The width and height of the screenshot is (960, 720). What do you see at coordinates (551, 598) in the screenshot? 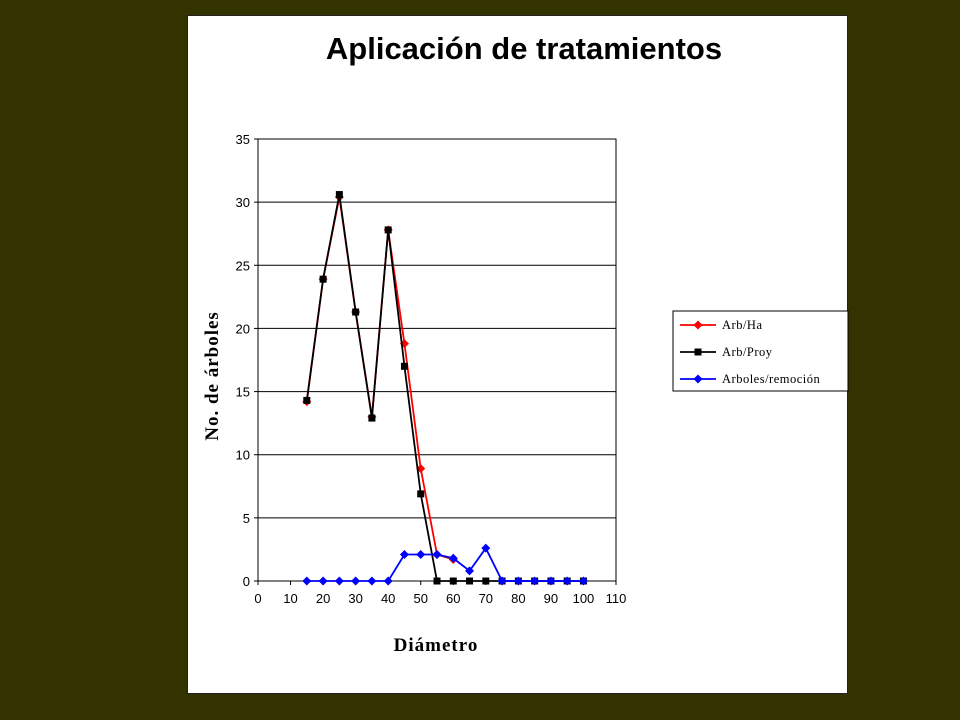
I see `x-tick-label: 90` at bounding box center [551, 598].